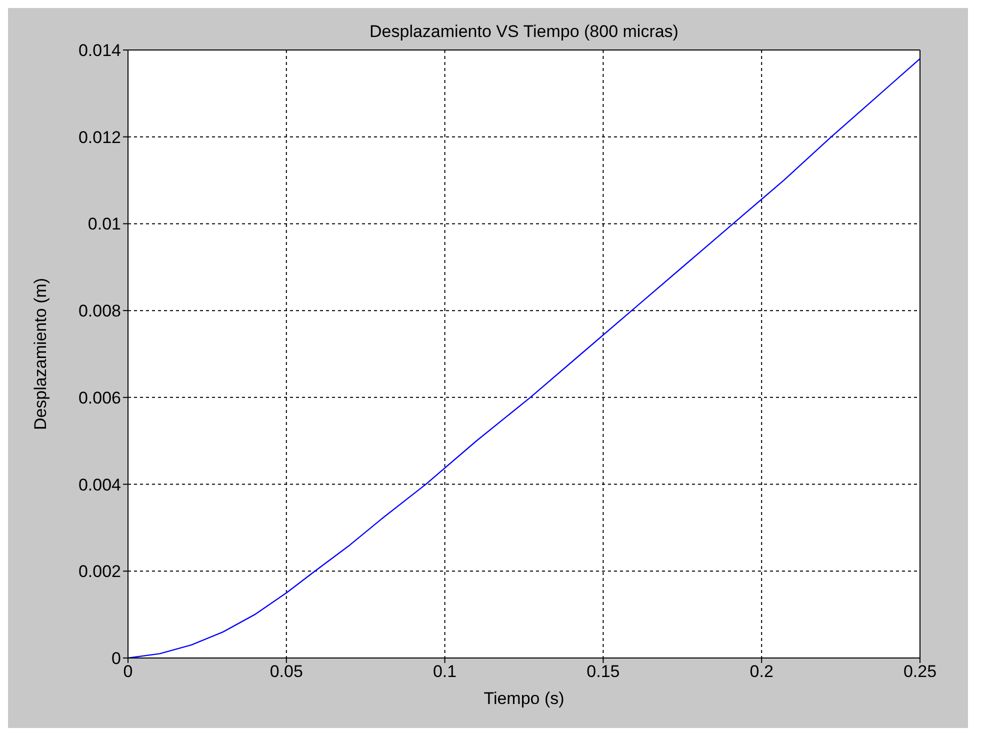 This screenshot has width=991, height=751. Describe the element at coordinates (99, 572) in the screenshot. I see `y-tick-label: 0.002` at that location.